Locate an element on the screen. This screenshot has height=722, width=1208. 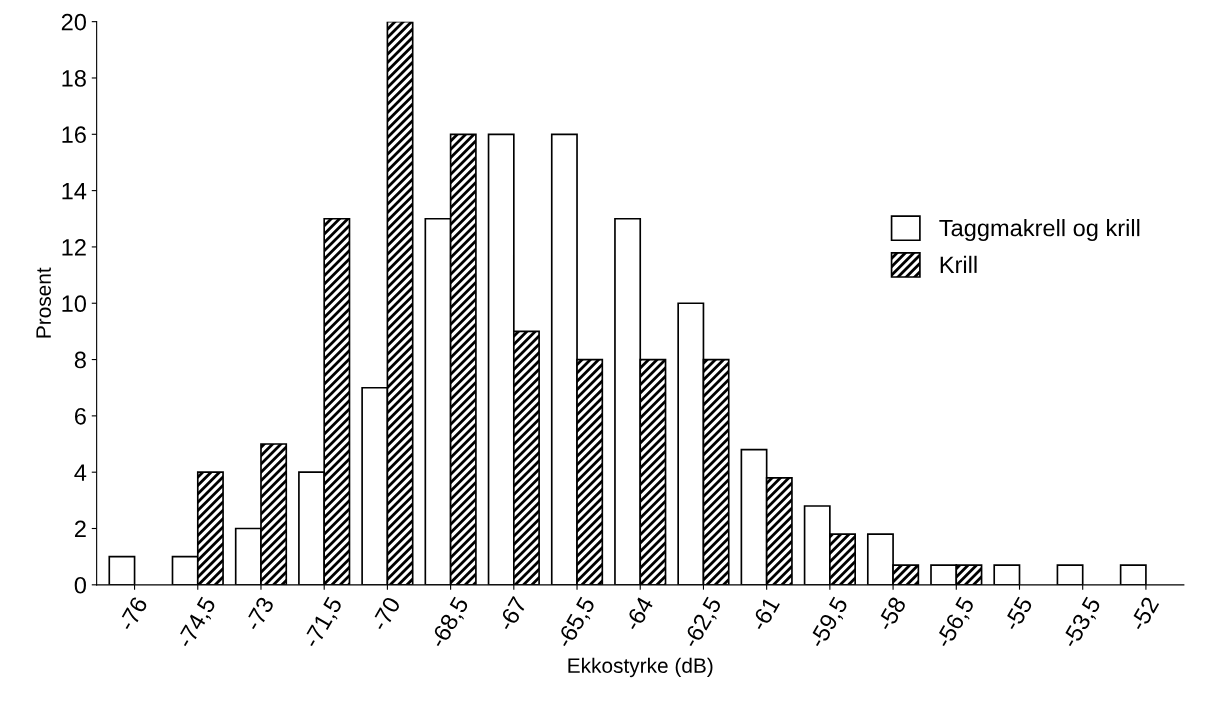
y-tick-label: 18 is located at coordinates (74, 78).